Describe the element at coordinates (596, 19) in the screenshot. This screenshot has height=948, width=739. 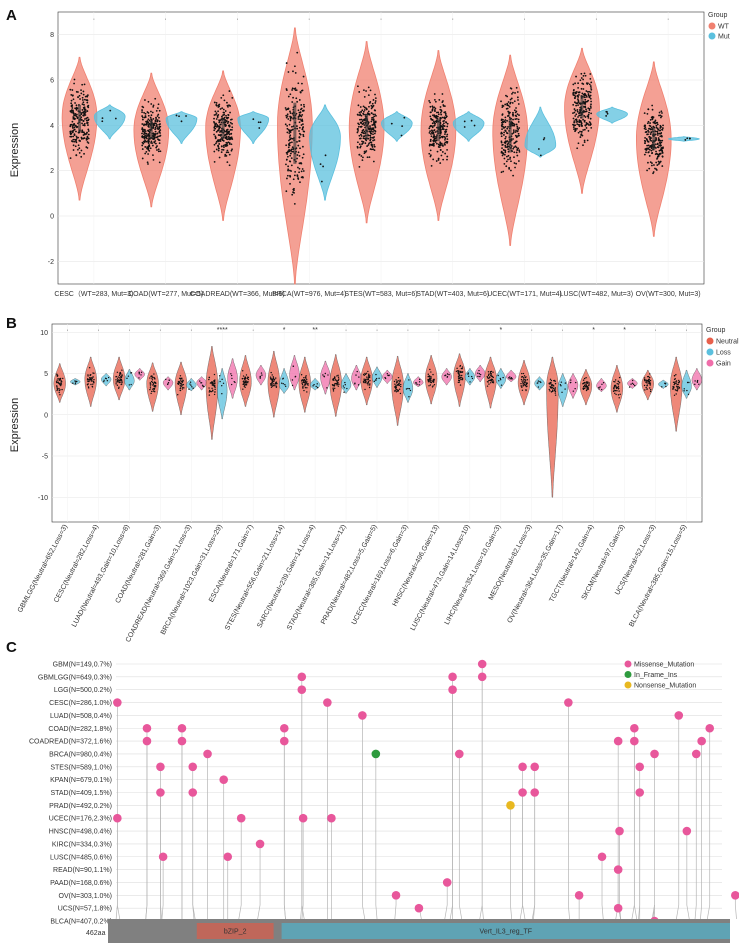
I see `significance-label: ·` at that location.